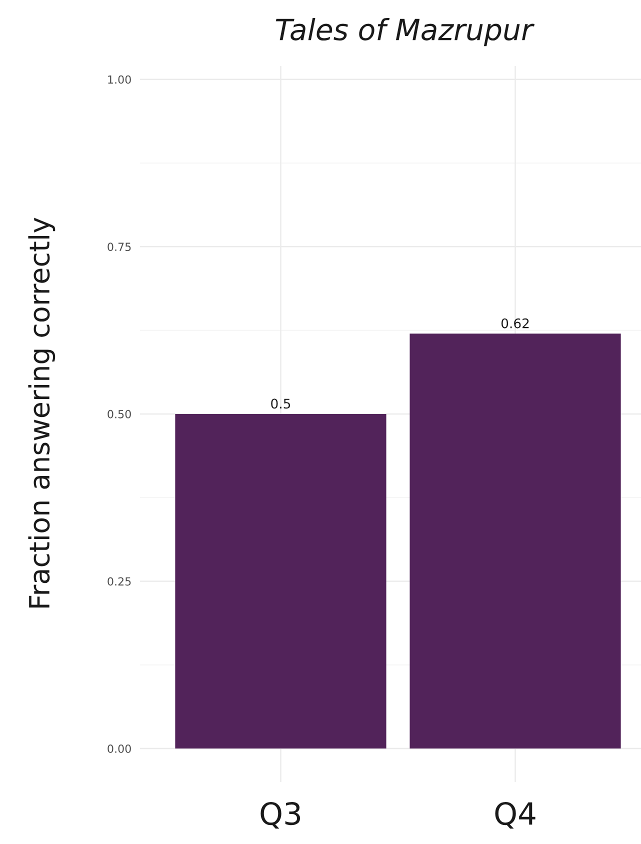  Describe the element at coordinates (42, 413) in the screenshot. I see `y-axis-title: Fraction answering correctly` at that location.